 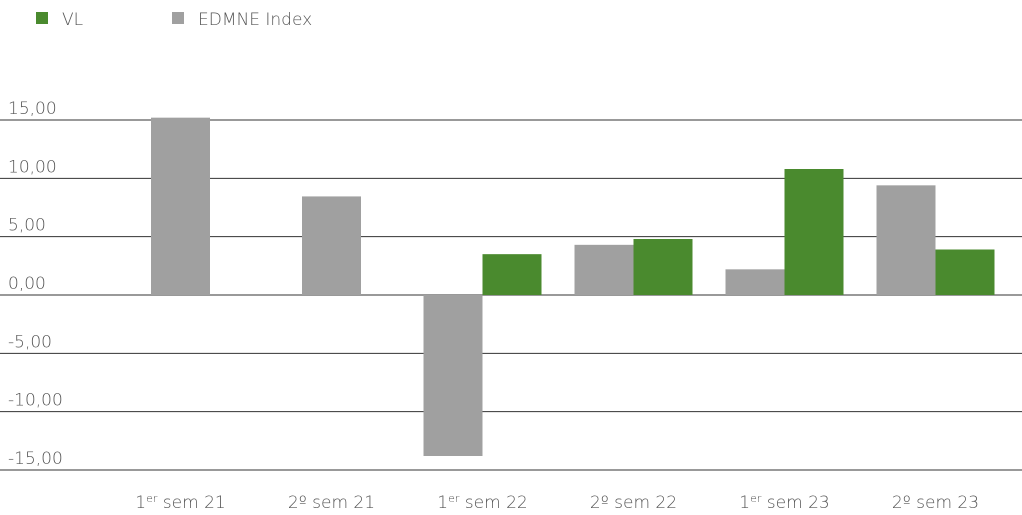 What do you see at coordinates (255, 20) in the screenshot?
I see `legend-label: EDMNE Index` at bounding box center [255, 20].